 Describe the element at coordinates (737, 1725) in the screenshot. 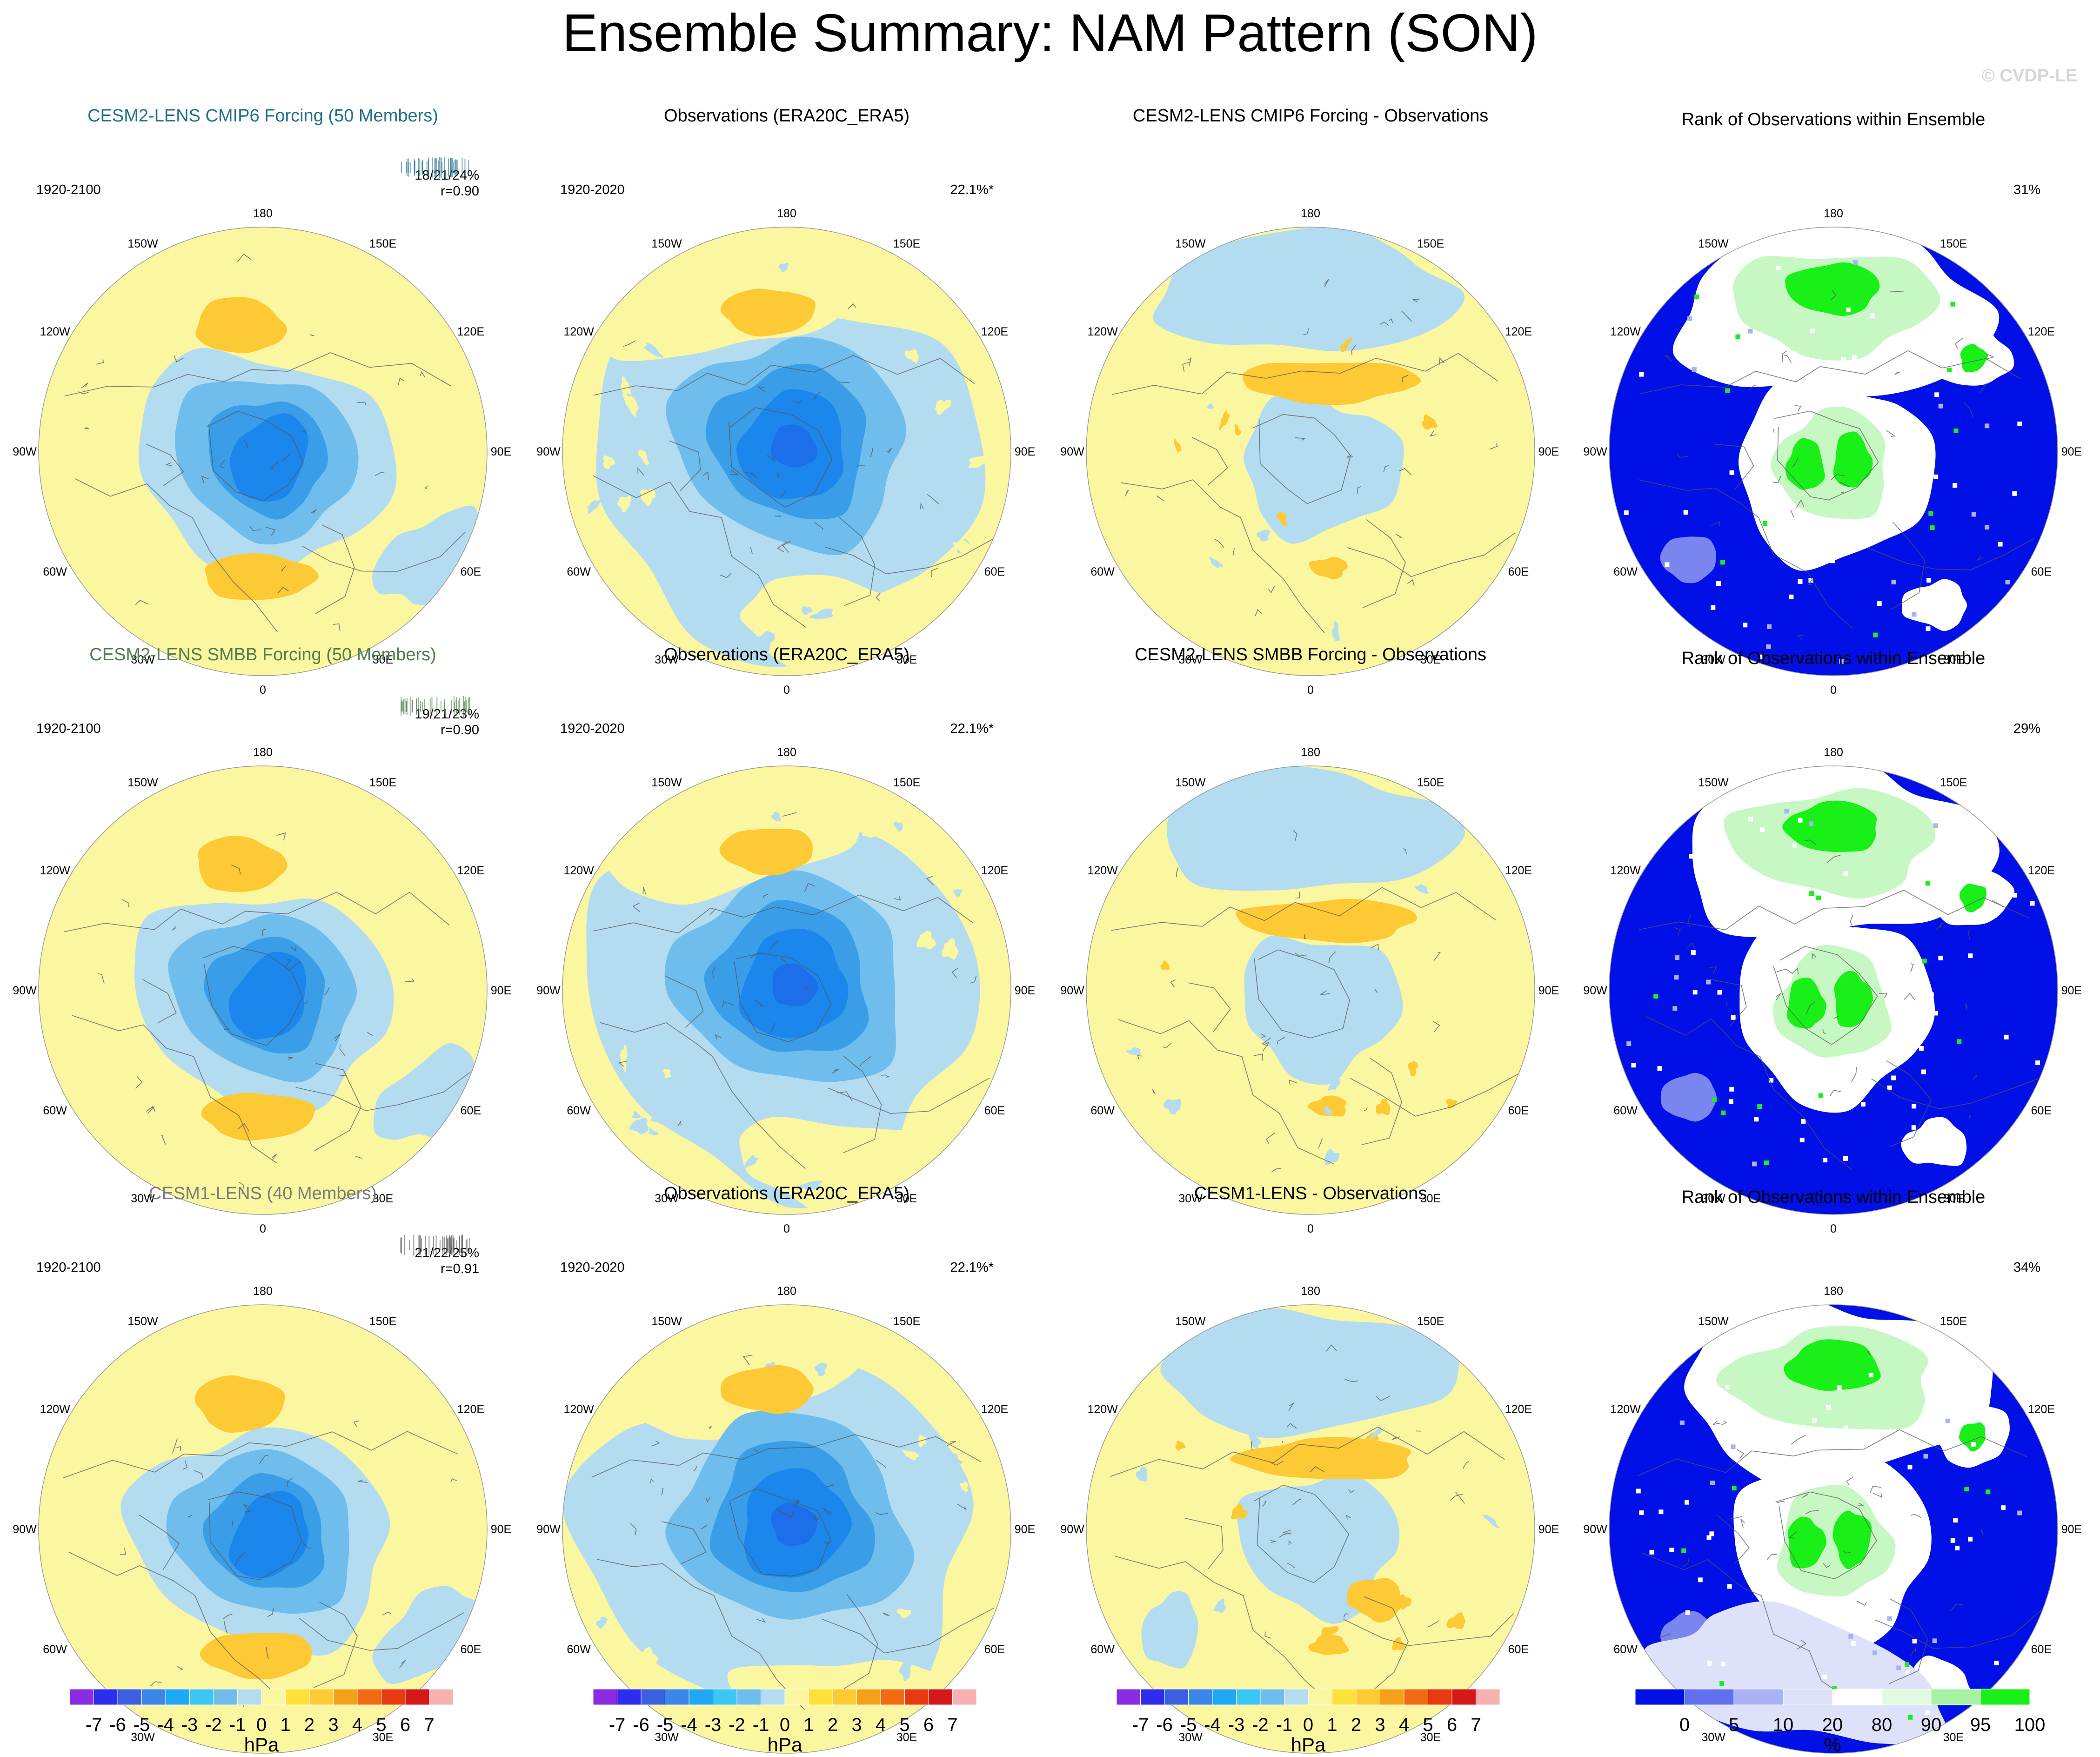

I see `colorbar-tick-label: -2` at that location.